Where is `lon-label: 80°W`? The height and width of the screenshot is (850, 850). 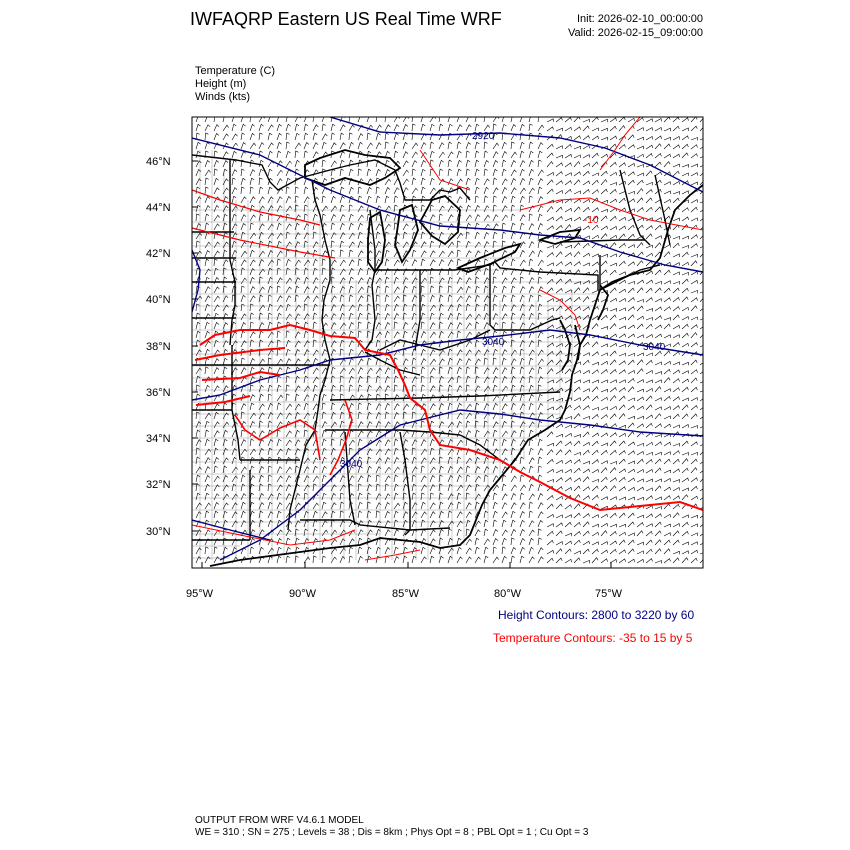 lon-label: 80°W is located at coordinates (508, 594).